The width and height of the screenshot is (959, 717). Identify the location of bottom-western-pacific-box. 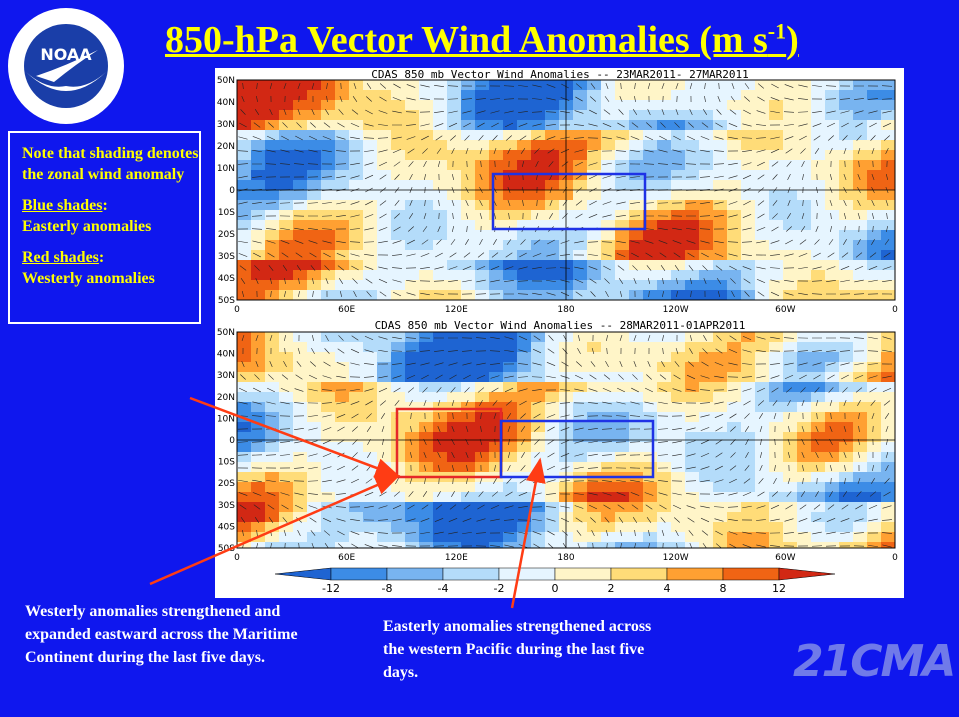
(577, 449).